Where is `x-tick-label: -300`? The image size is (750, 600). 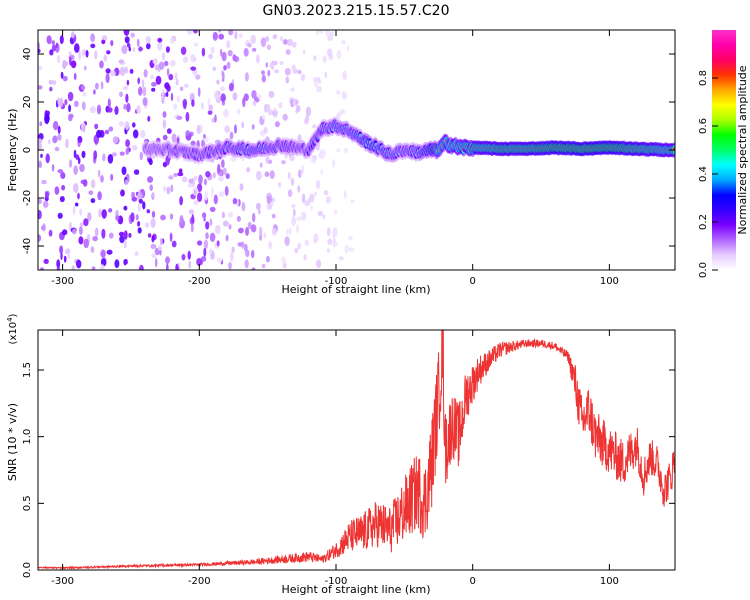 x-tick-label: -300 is located at coordinates (62, 581).